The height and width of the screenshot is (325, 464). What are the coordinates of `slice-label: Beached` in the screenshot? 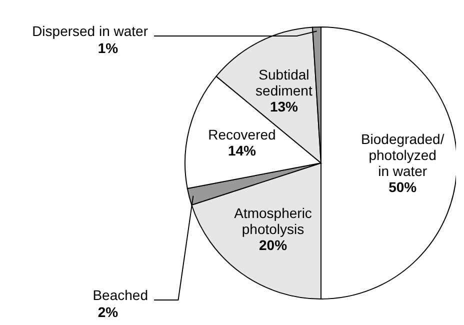 It's located at (120, 295).